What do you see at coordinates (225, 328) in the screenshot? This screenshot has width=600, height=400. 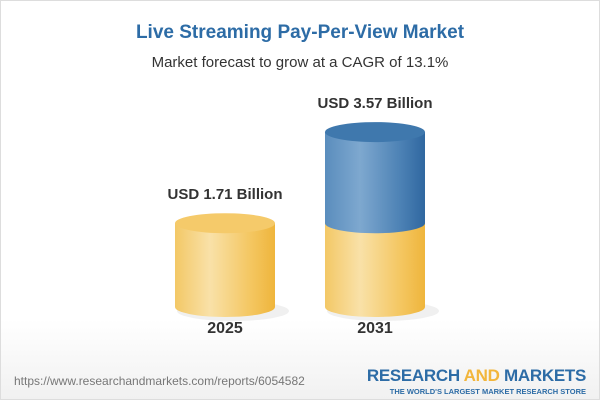 I see `category-label: 2025` at bounding box center [225, 328].